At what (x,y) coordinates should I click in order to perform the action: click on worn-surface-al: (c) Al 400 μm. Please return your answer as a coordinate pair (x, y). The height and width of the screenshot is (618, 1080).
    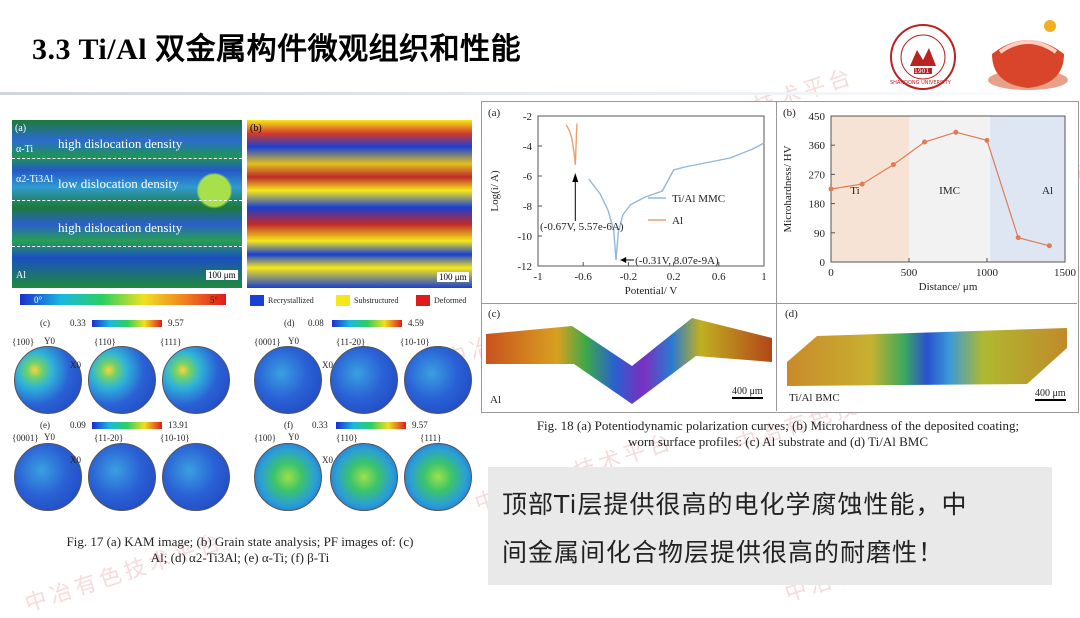
    Looking at the image, I should click on (629, 357).